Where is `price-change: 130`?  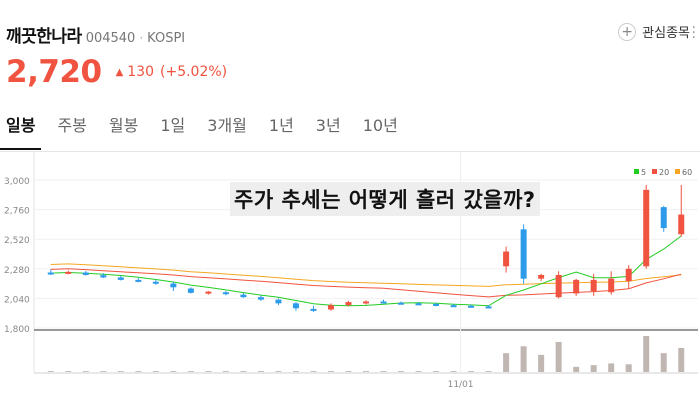 price-change: 130 is located at coordinates (140, 72).